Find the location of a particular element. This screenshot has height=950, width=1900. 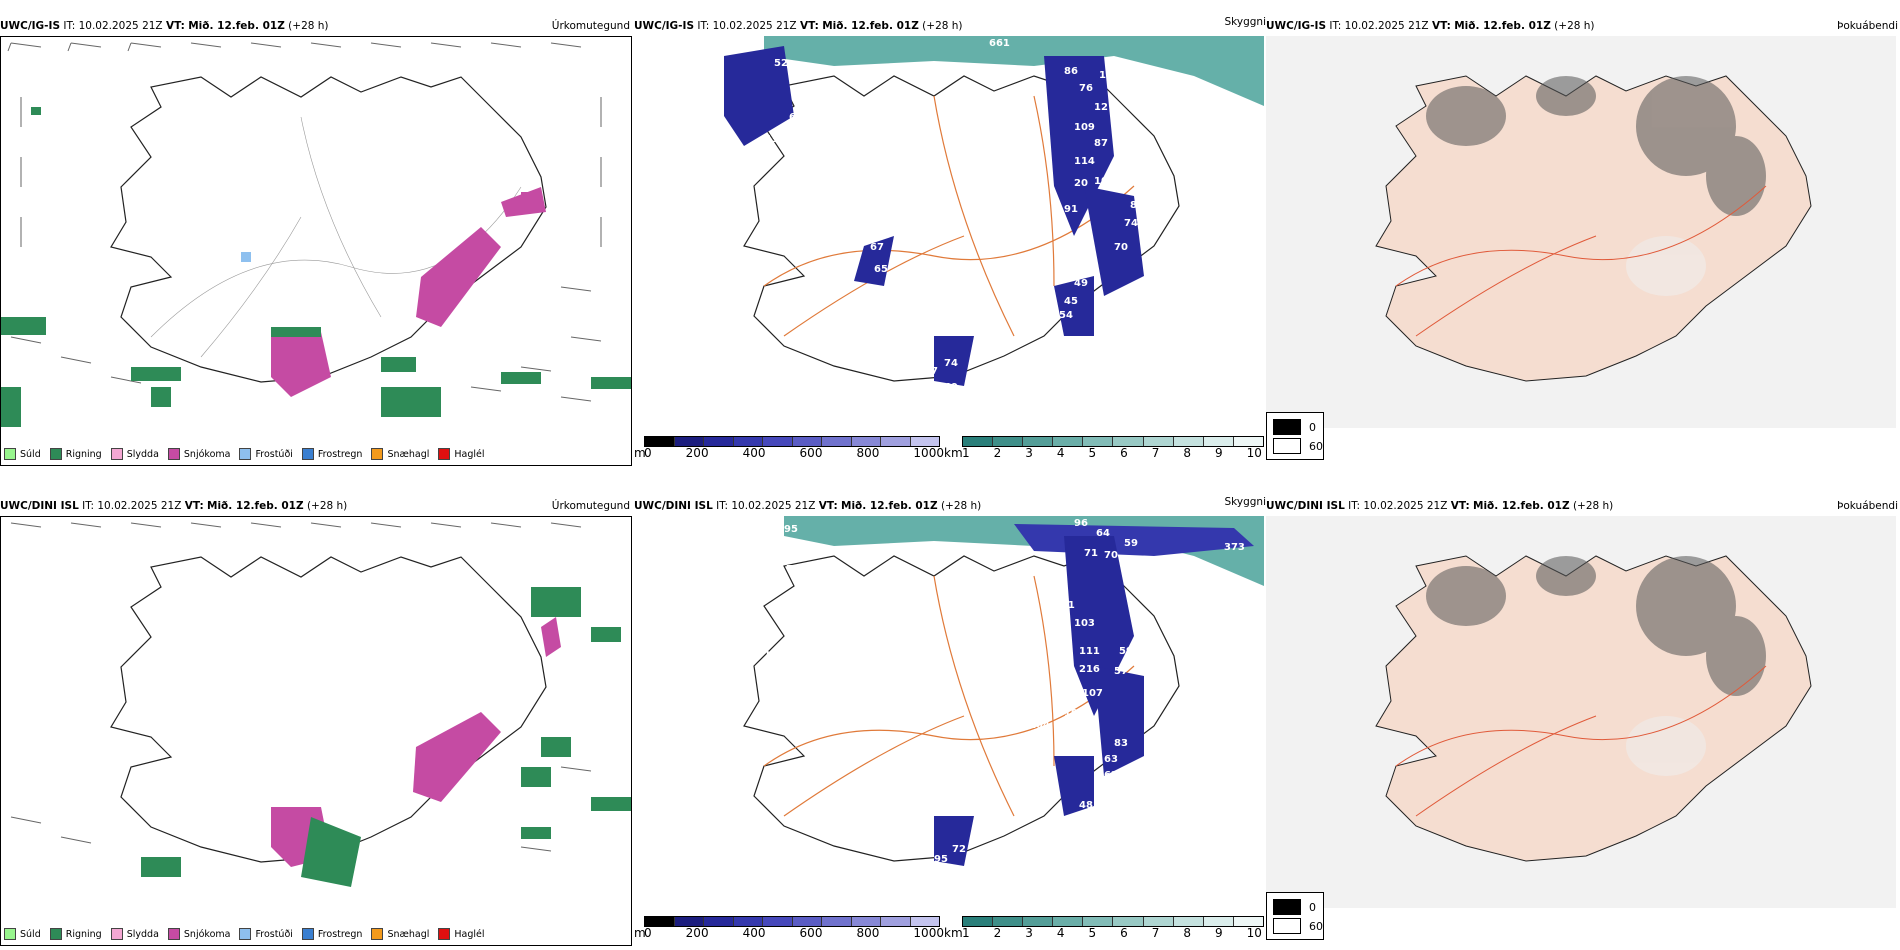

vis-number: 27 is located at coordinates (1071, 843).